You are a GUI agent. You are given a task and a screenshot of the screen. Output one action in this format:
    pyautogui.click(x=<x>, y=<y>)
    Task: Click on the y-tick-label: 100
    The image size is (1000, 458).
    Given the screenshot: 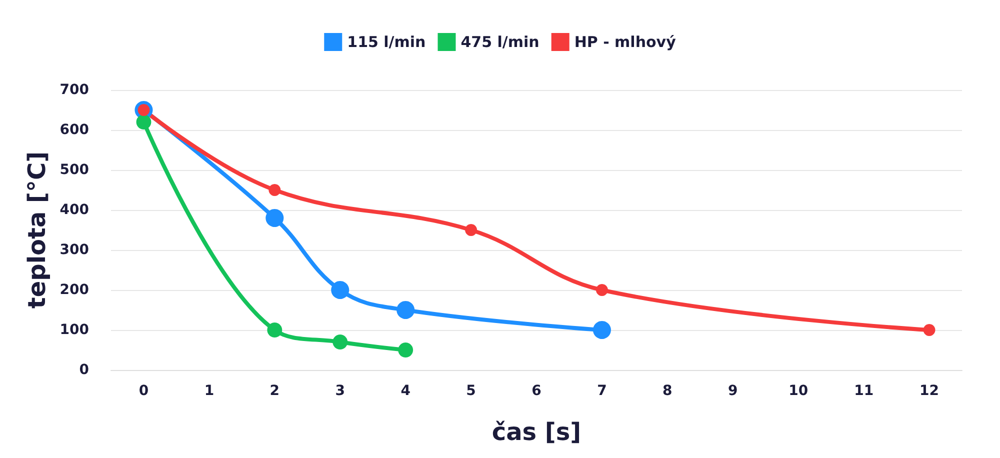 What is the action you would take?
    pyautogui.click(x=75, y=330)
    